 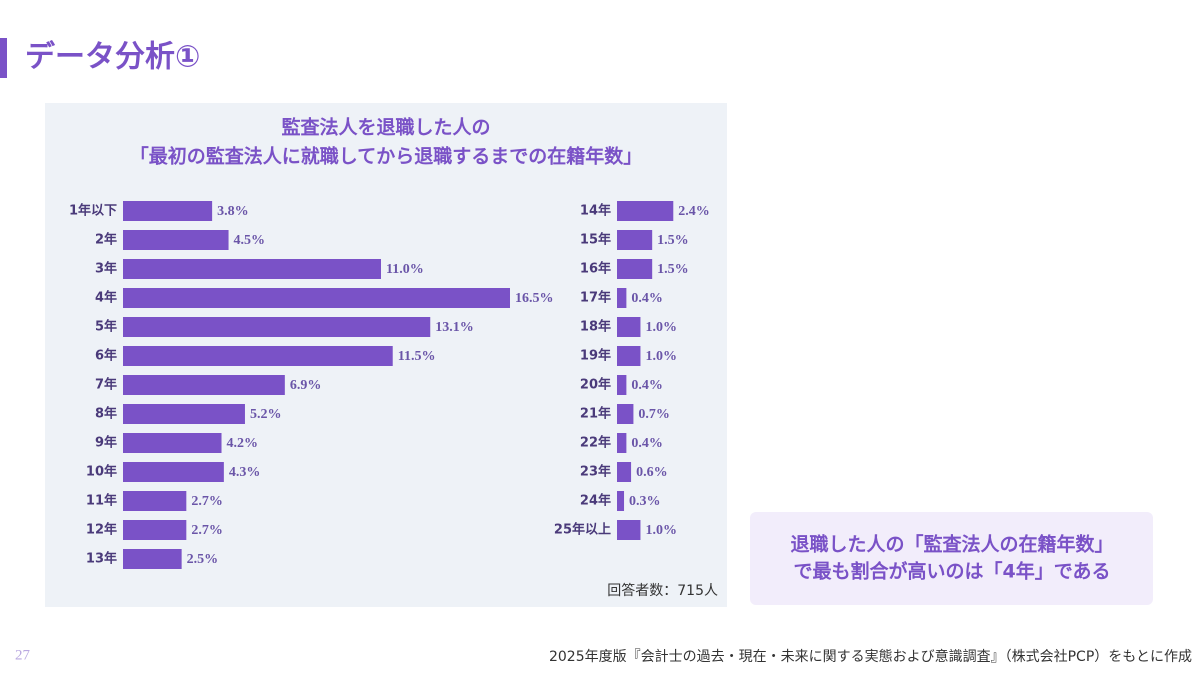 I want to click on value-label: 0.7%, so click(x=654, y=414).